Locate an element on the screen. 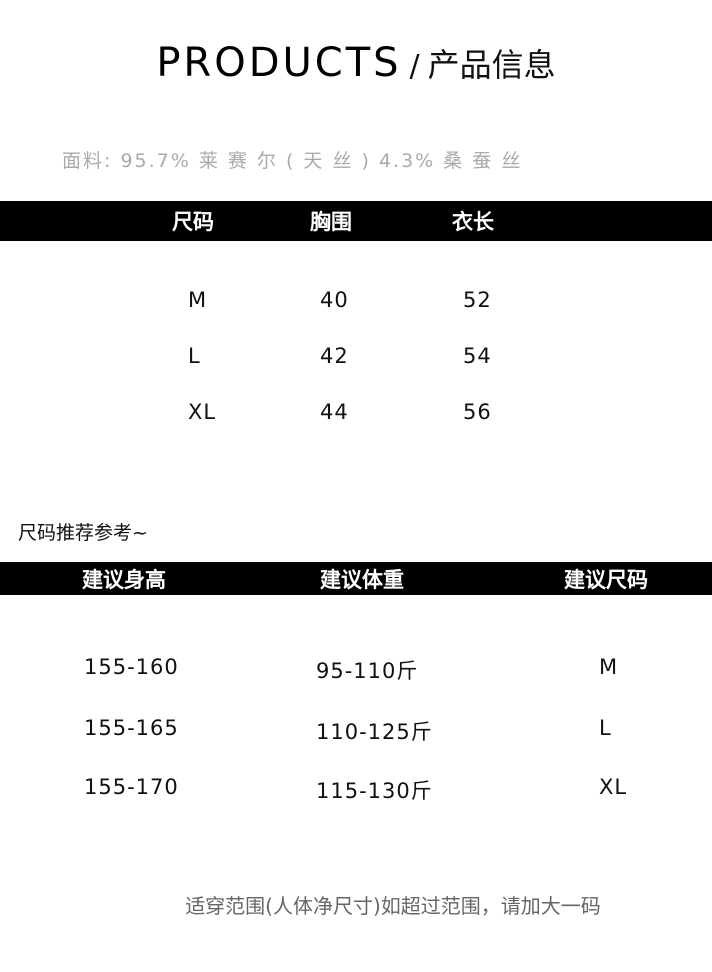  header-size: 尺码 is located at coordinates (193, 222).